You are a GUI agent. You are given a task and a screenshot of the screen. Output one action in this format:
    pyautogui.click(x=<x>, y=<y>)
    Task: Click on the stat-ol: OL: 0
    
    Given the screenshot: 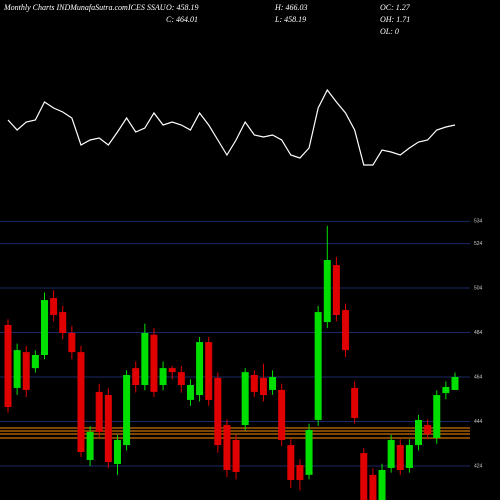 What is the action you would take?
    pyautogui.click(x=389, y=31)
    